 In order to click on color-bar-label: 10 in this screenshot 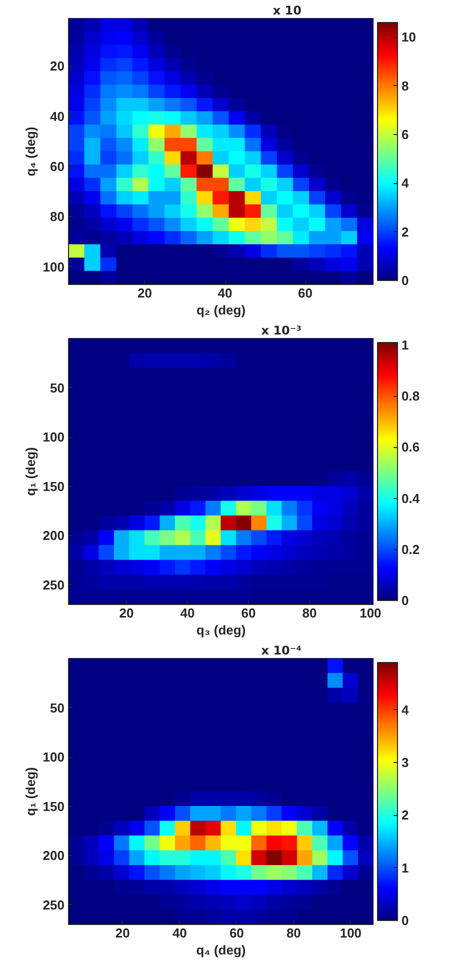, I will do `click(409, 37)`.